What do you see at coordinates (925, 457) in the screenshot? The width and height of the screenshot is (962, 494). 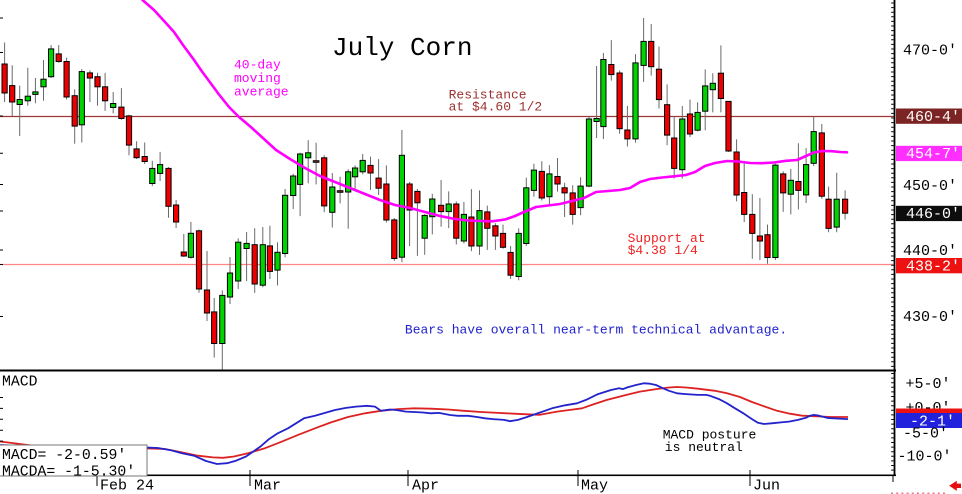 I see `svg-text: -10-0'` at bounding box center [925, 457].